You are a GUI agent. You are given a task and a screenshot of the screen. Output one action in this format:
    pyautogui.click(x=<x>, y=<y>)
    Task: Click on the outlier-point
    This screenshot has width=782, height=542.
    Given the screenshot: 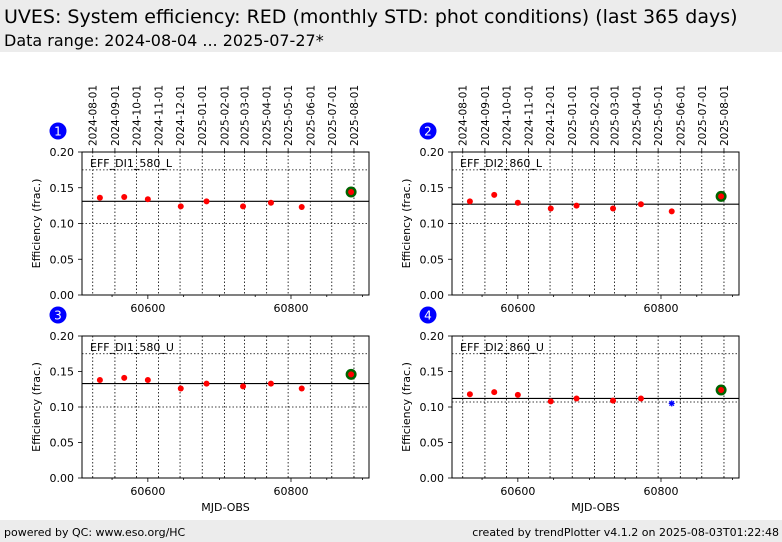 What is the action you would take?
    pyautogui.click(x=671, y=403)
    